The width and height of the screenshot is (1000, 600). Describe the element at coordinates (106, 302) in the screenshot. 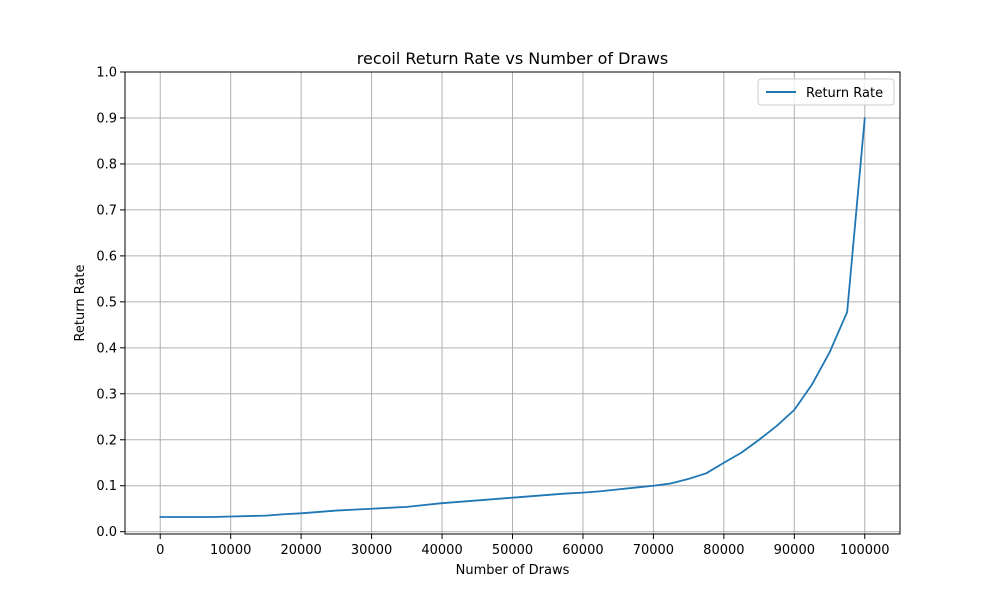

I see `y-tick-label: 0.5` at that location.